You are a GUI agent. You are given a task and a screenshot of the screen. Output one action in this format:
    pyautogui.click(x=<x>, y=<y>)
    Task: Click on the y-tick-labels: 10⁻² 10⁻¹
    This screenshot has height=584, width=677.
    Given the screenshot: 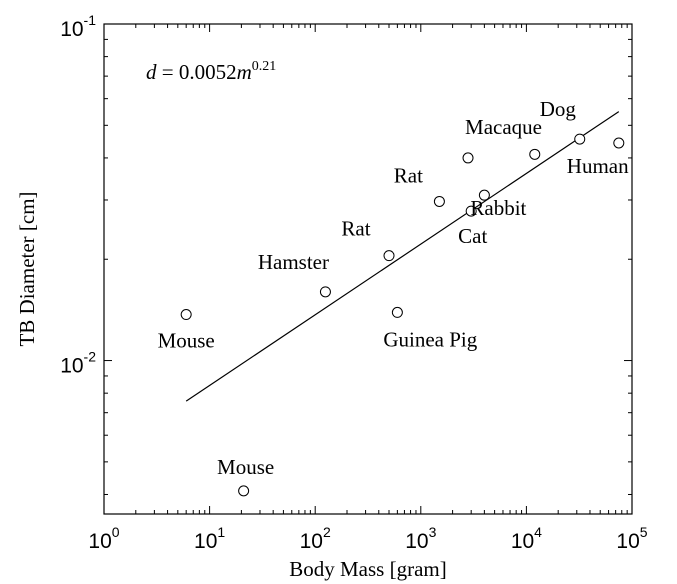 What is the action you would take?
    pyautogui.click(x=78, y=195)
    